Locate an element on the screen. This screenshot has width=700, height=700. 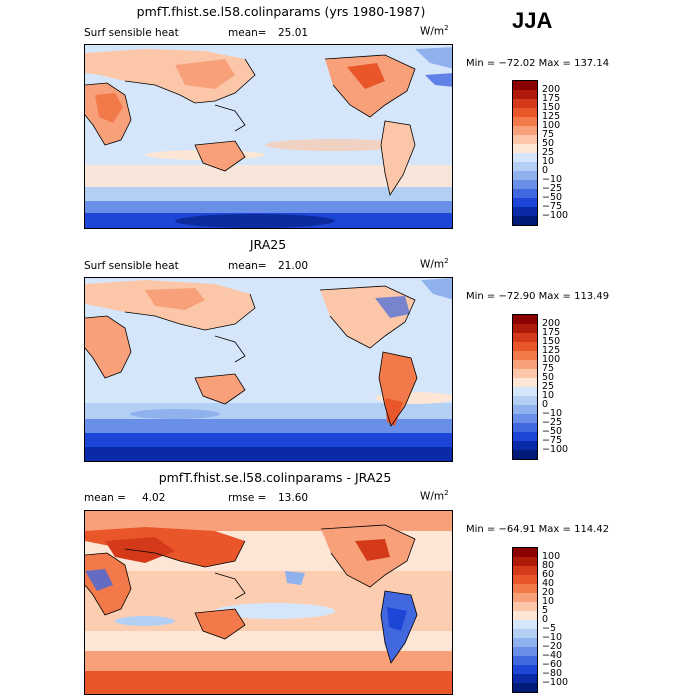
panel3-title: pmfT.fhist.se.l58.colinparams - JRA25 is located at coordinates (275, 477).